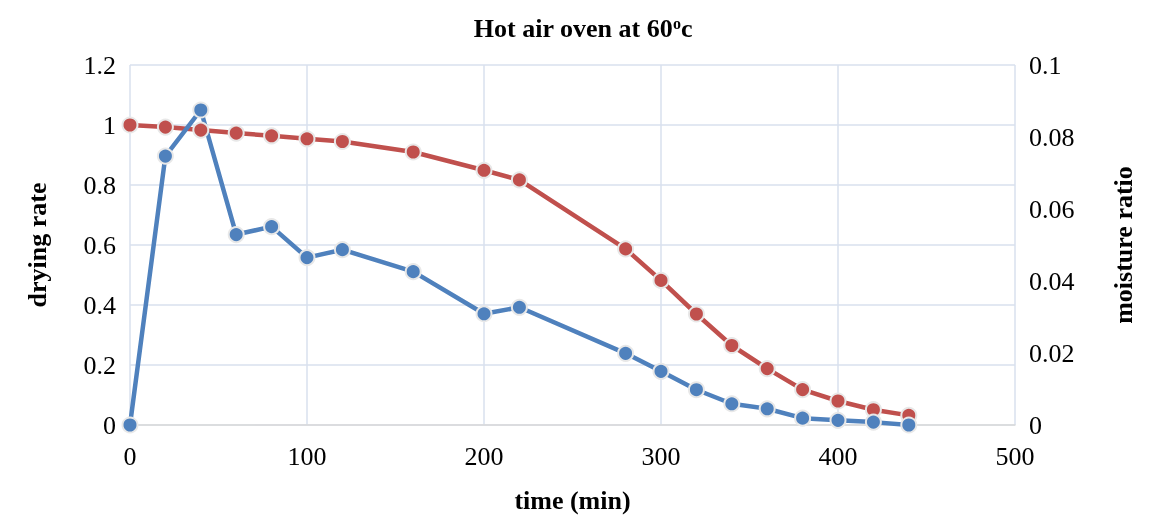 The height and width of the screenshot is (529, 1166). What do you see at coordinates (838, 456) in the screenshot?
I see `x-tick-label: 400` at bounding box center [838, 456].